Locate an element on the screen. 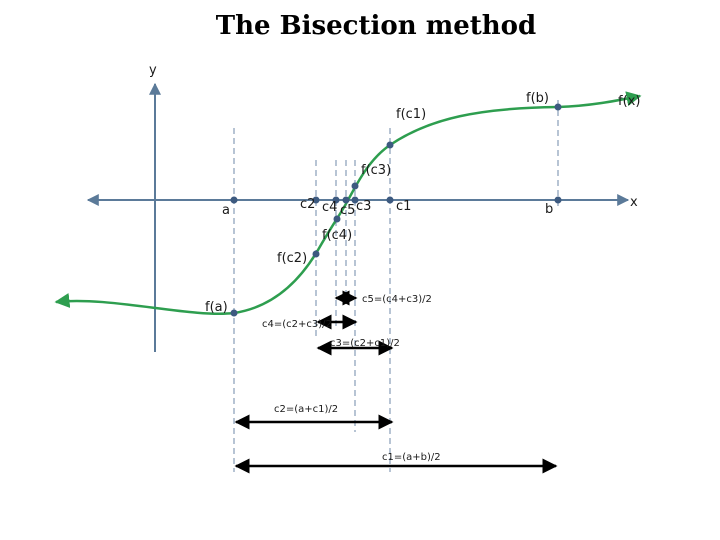  x-axis-points is located at coordinates (396, 200).